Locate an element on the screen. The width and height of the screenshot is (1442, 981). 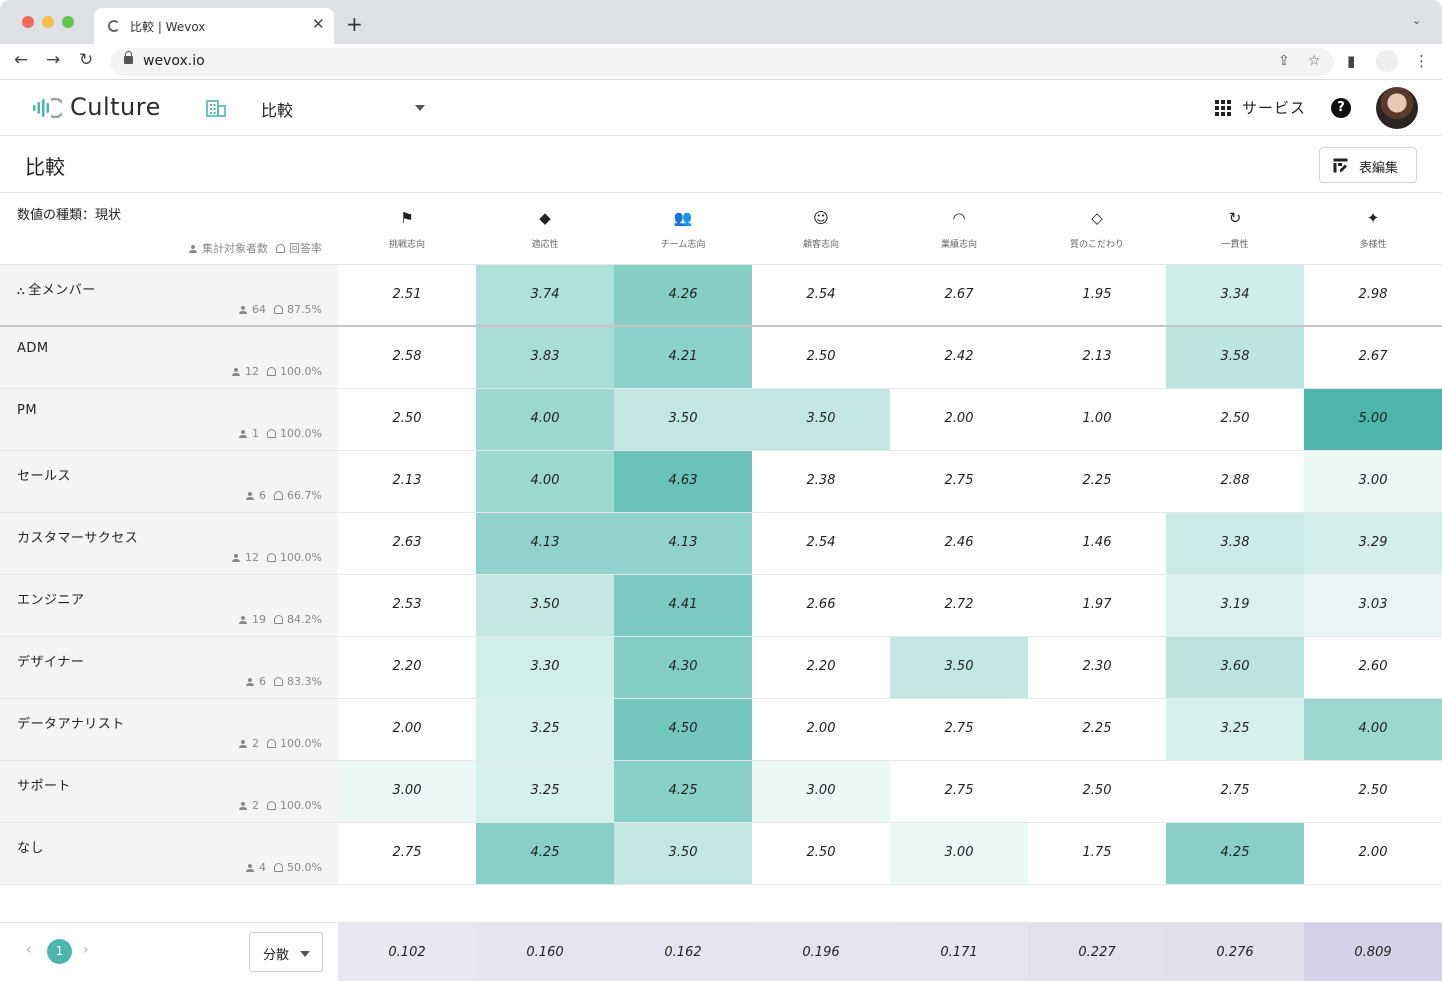
share-icon: ⇪ is located at coordinates (1284, 61).